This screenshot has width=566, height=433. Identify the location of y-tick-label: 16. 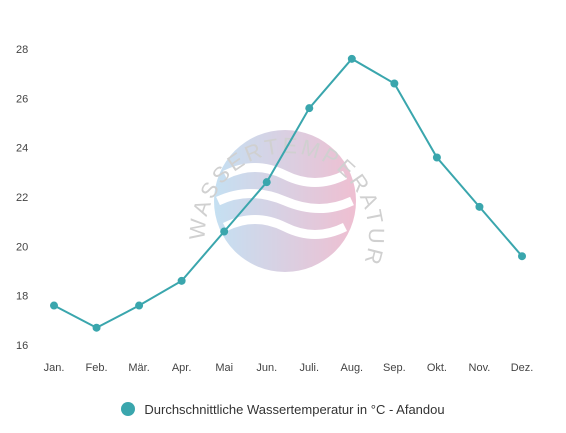
(22, 346).